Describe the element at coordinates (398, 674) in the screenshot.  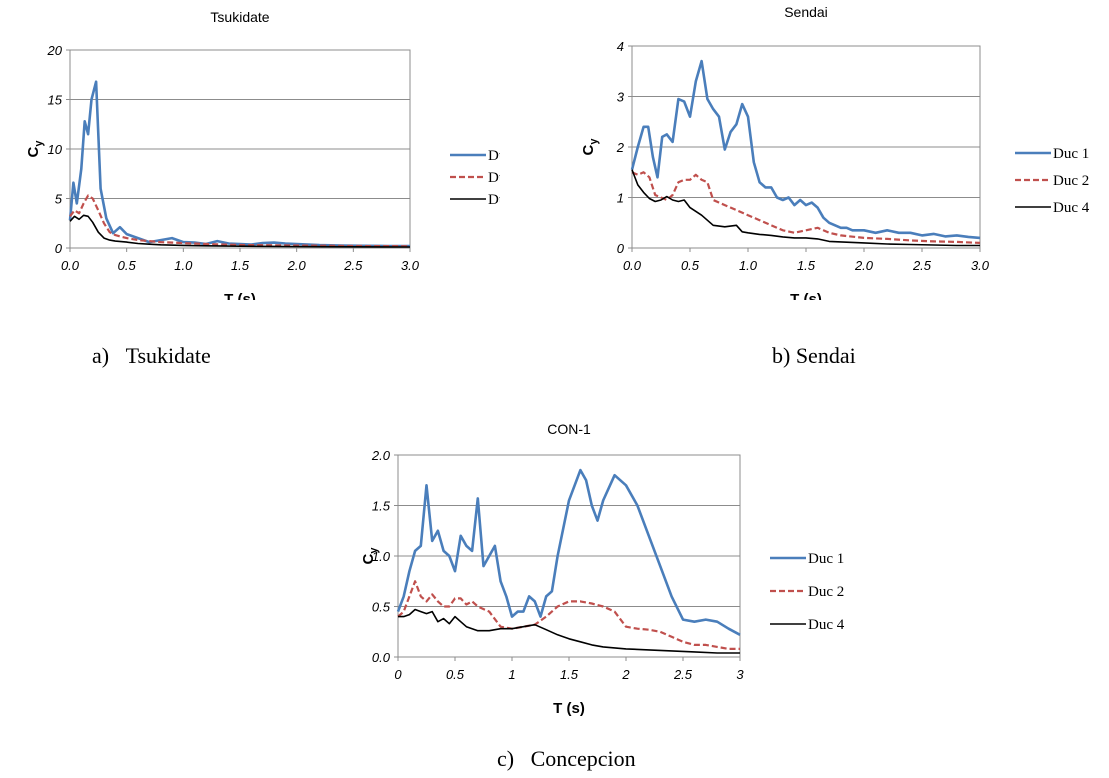
I see `x-tick-label: 0` at that location.